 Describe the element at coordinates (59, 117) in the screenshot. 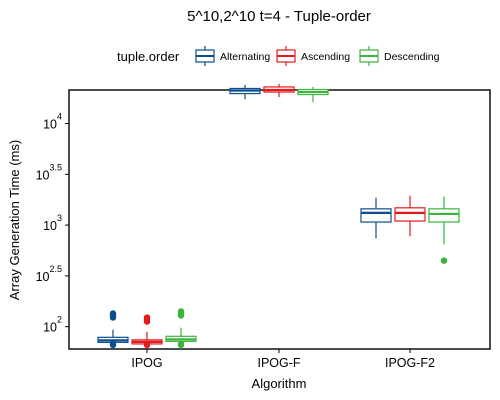

I see `y-tick-exponent: 4` at that location.